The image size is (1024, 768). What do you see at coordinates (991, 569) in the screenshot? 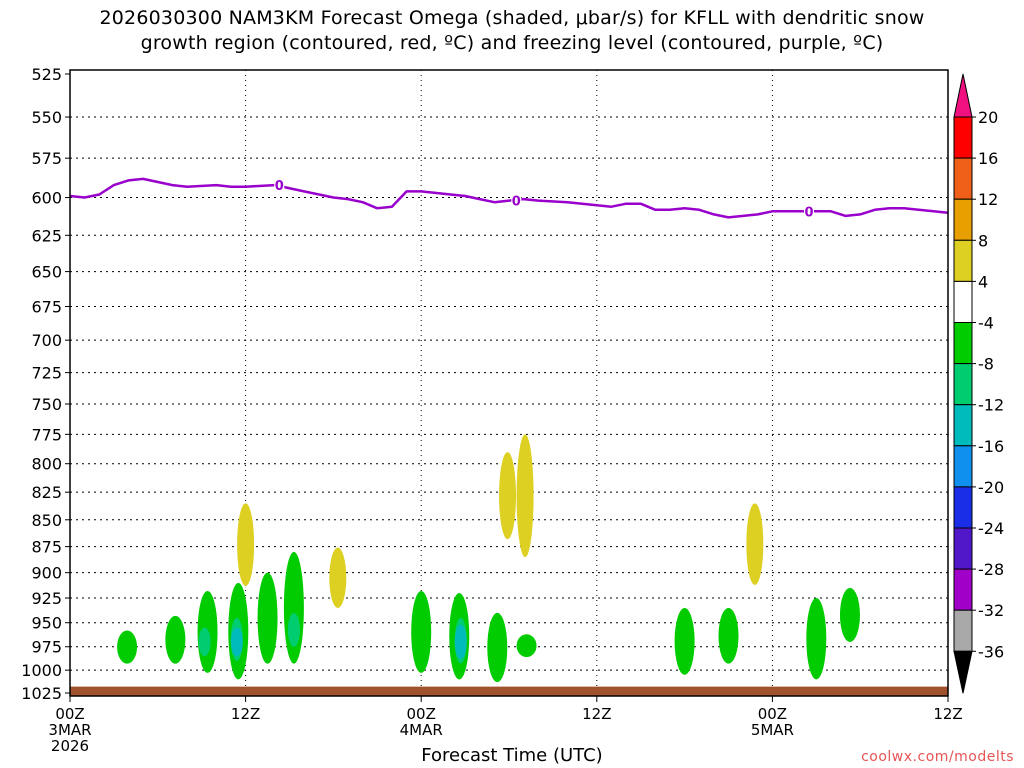
I see `colorbar-label: -28` at bounding box center [991, 569].